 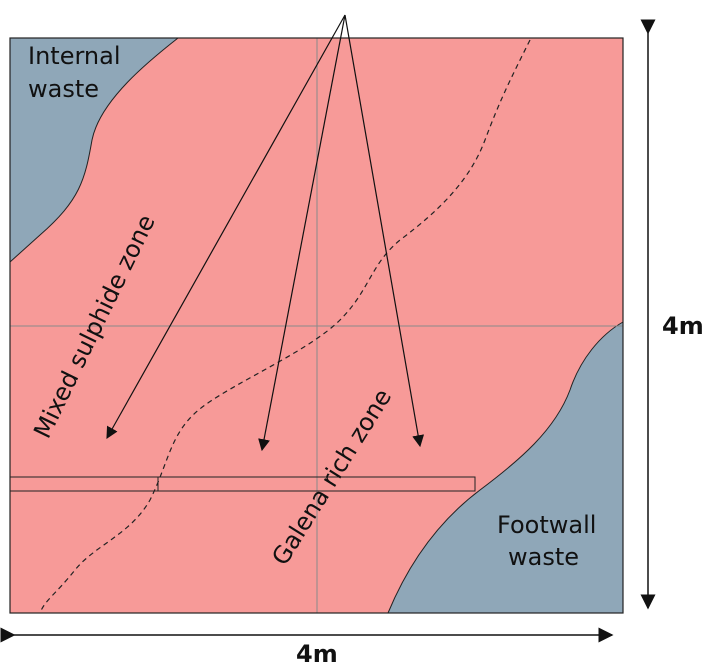 What do you see at coordinates (683, 326) in the screenshot?
I see `height-dimension-label: 4m` at bounding box center [683, 326].